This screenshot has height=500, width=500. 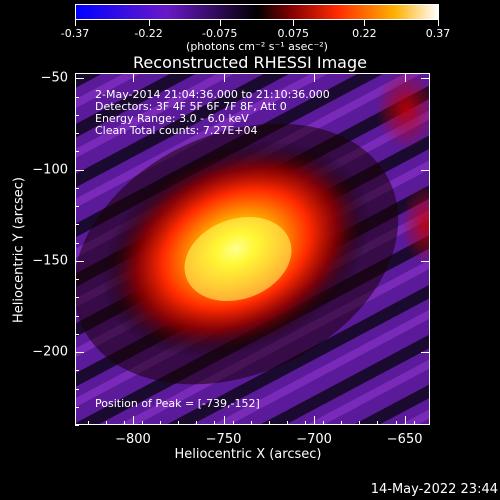 What do you see at coordinates (223, 439) in the screenshot?
I see `x-tick-label: −750` at bounding box center [223, 439].